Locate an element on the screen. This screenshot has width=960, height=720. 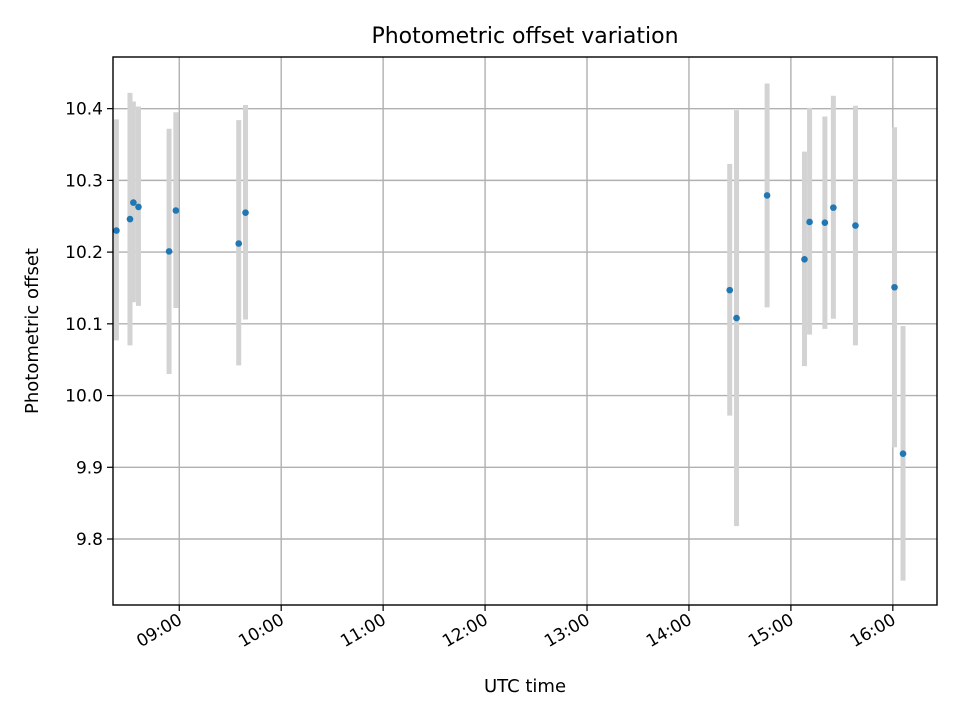
y-tick-label: 10.0 is located at coordinates (84, 397).